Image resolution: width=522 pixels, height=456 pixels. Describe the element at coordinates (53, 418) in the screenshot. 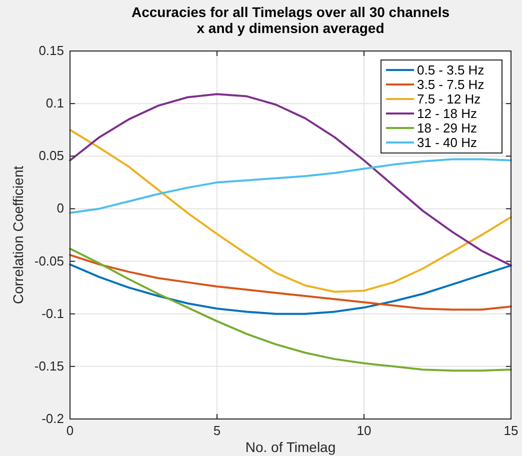

I see `y-tick-label: -0.2` at that location.